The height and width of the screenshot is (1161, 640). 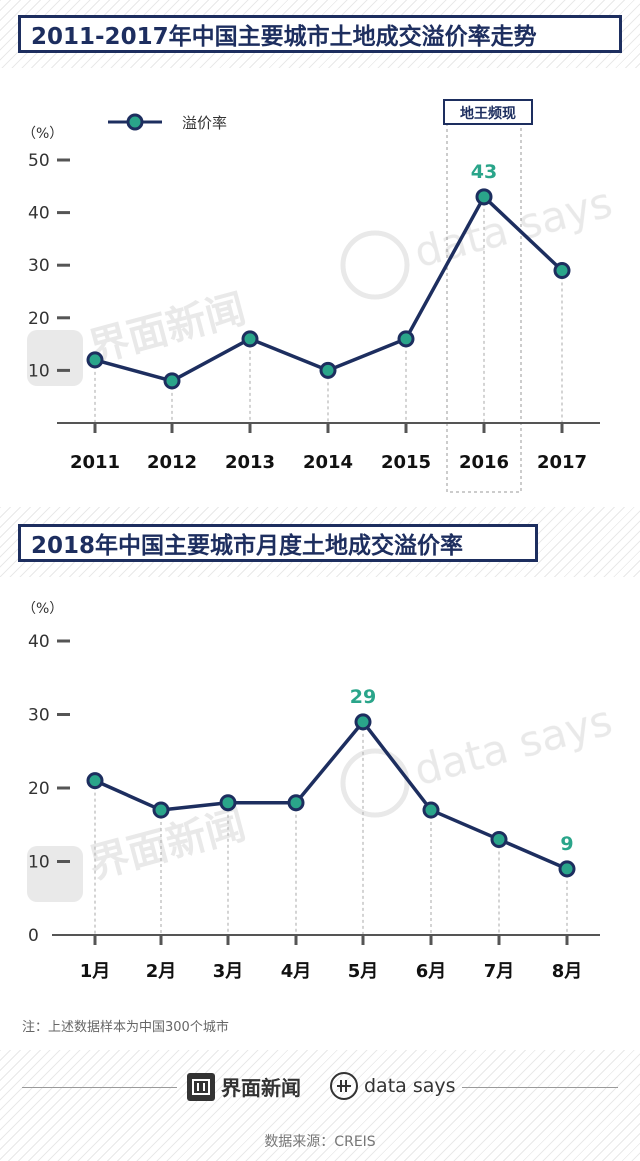 I want to click on x-tick-label: 5月, so click(x=363, y=971).